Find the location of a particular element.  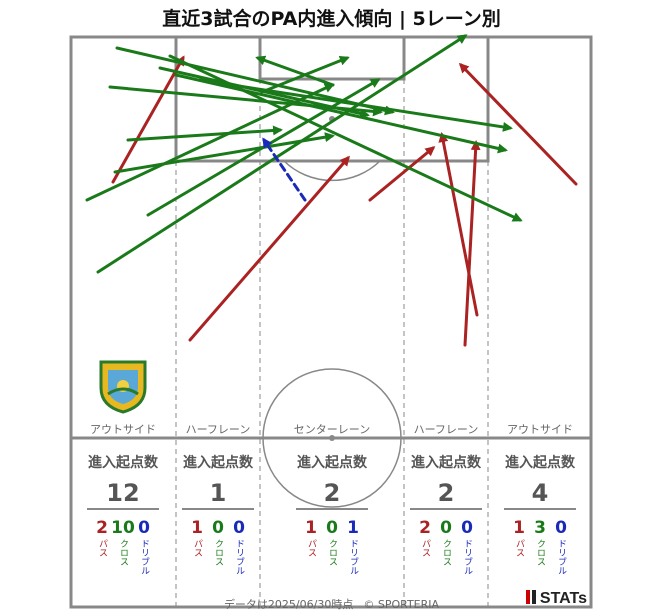

lane-label-outside-left: アウトサイド is located at coordinates (123, 429).